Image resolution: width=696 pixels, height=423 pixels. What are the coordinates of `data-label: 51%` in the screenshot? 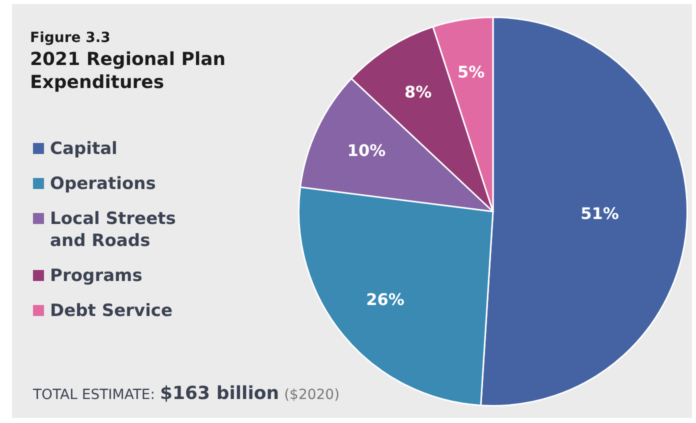 It's located at (599, 214).